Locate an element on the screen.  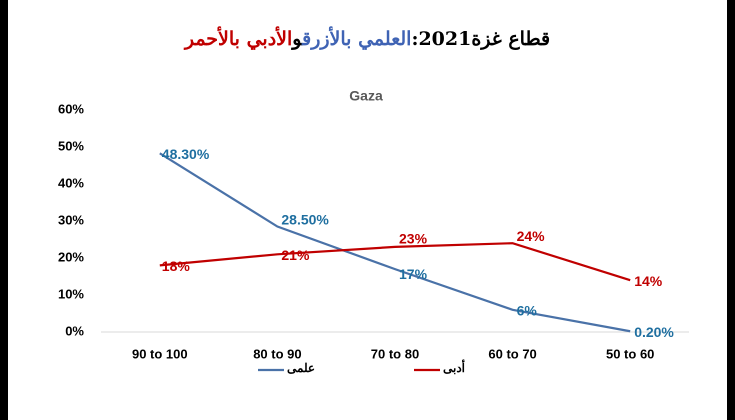
x-tick-label: 90 to 100 is located at coordinates (160, 353).